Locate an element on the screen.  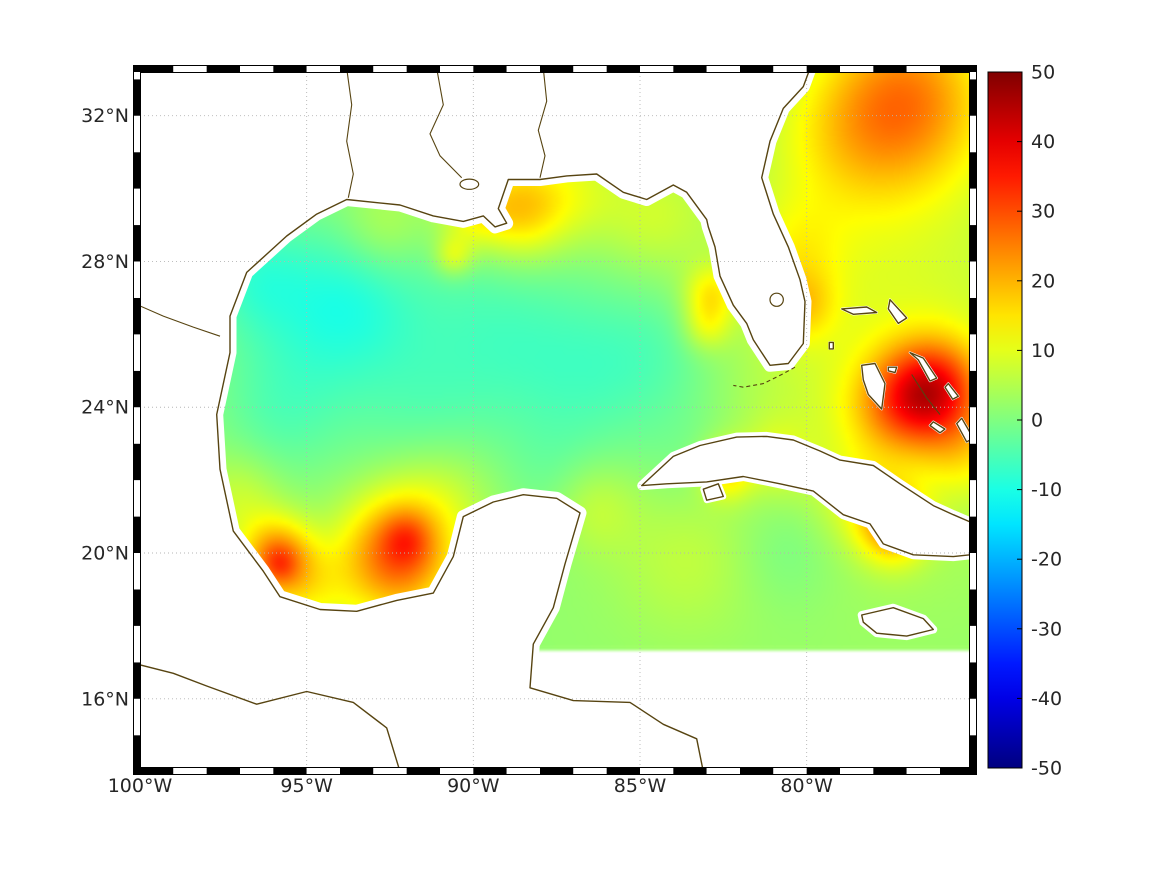
colorbar-tick-label: 10 is located at coordinates (1043, 351).